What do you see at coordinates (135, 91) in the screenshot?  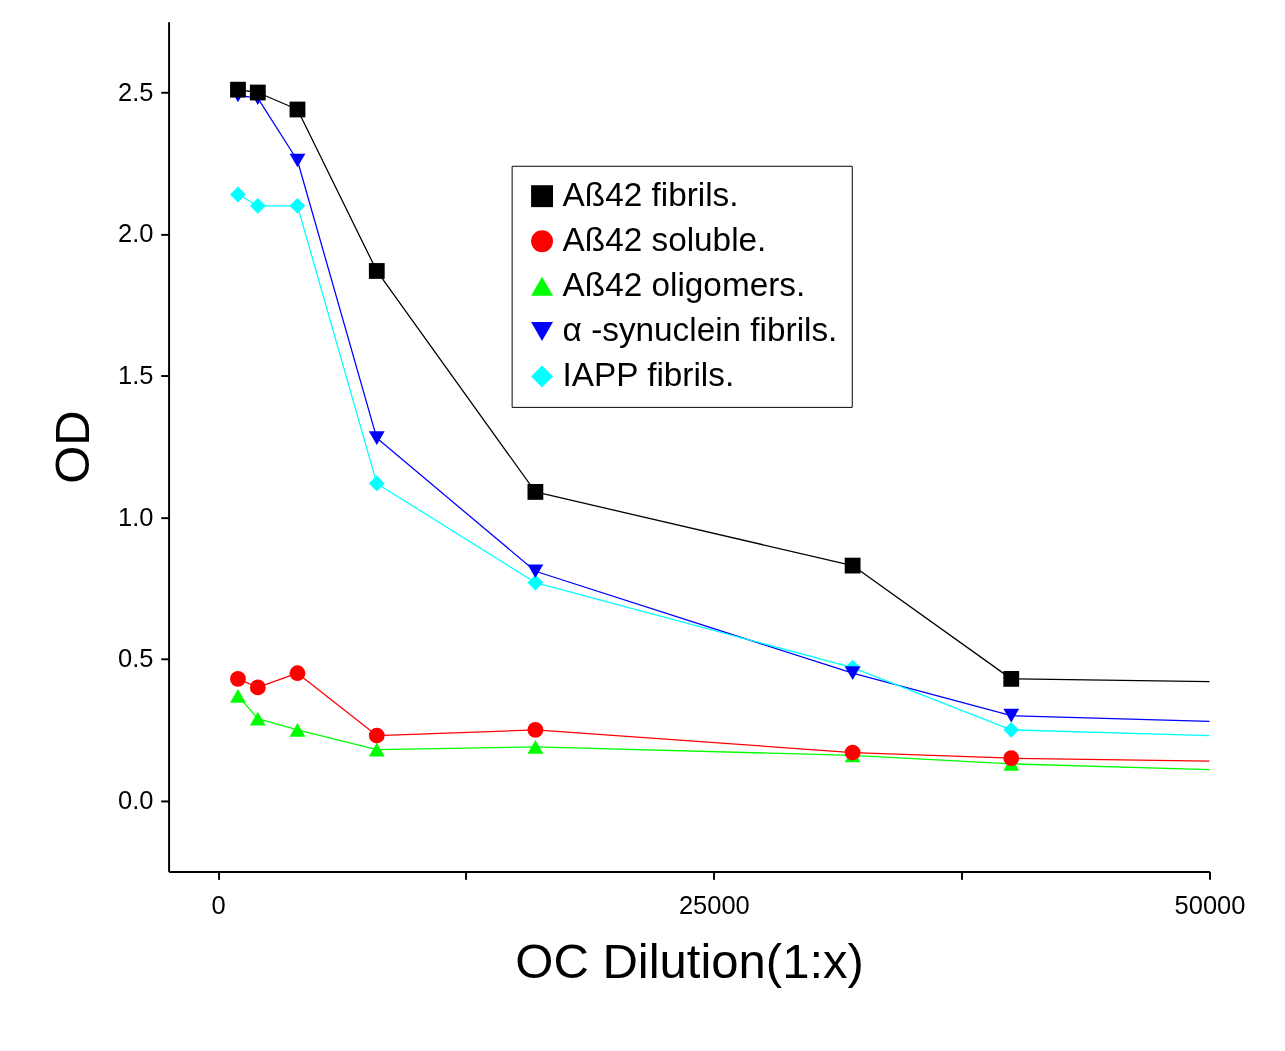 I see `y-tick-label: 2.5` at bounding box center [135, 91].